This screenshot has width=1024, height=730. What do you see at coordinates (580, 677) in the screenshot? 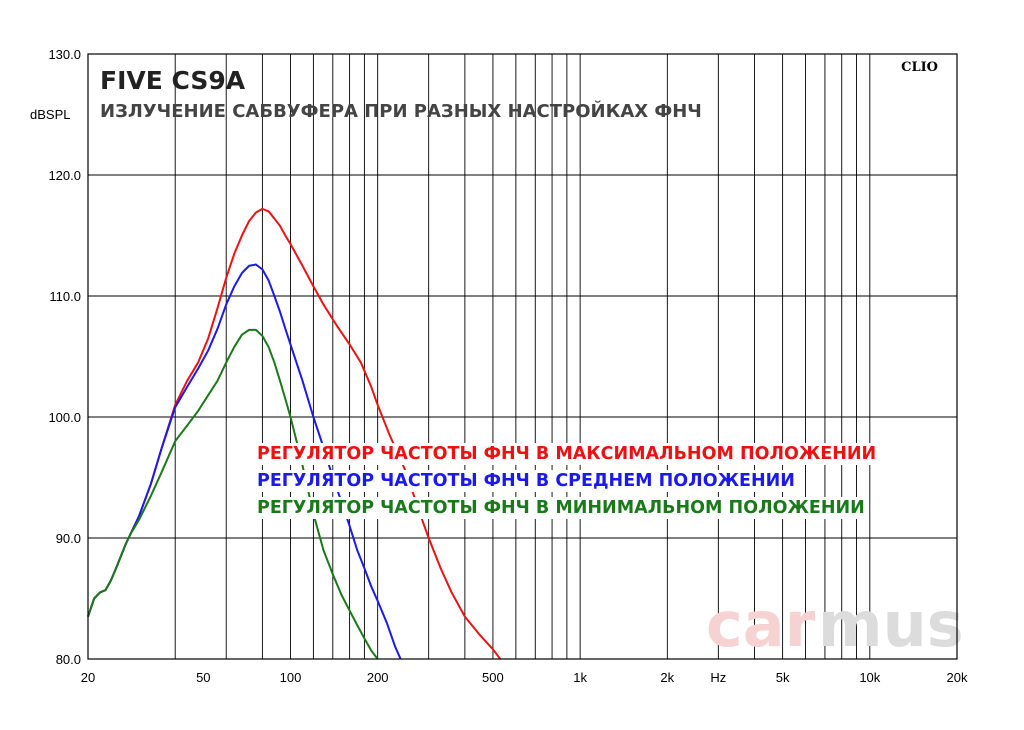
I see `x-tick-label: 1k` at bounding box center [580, 677].